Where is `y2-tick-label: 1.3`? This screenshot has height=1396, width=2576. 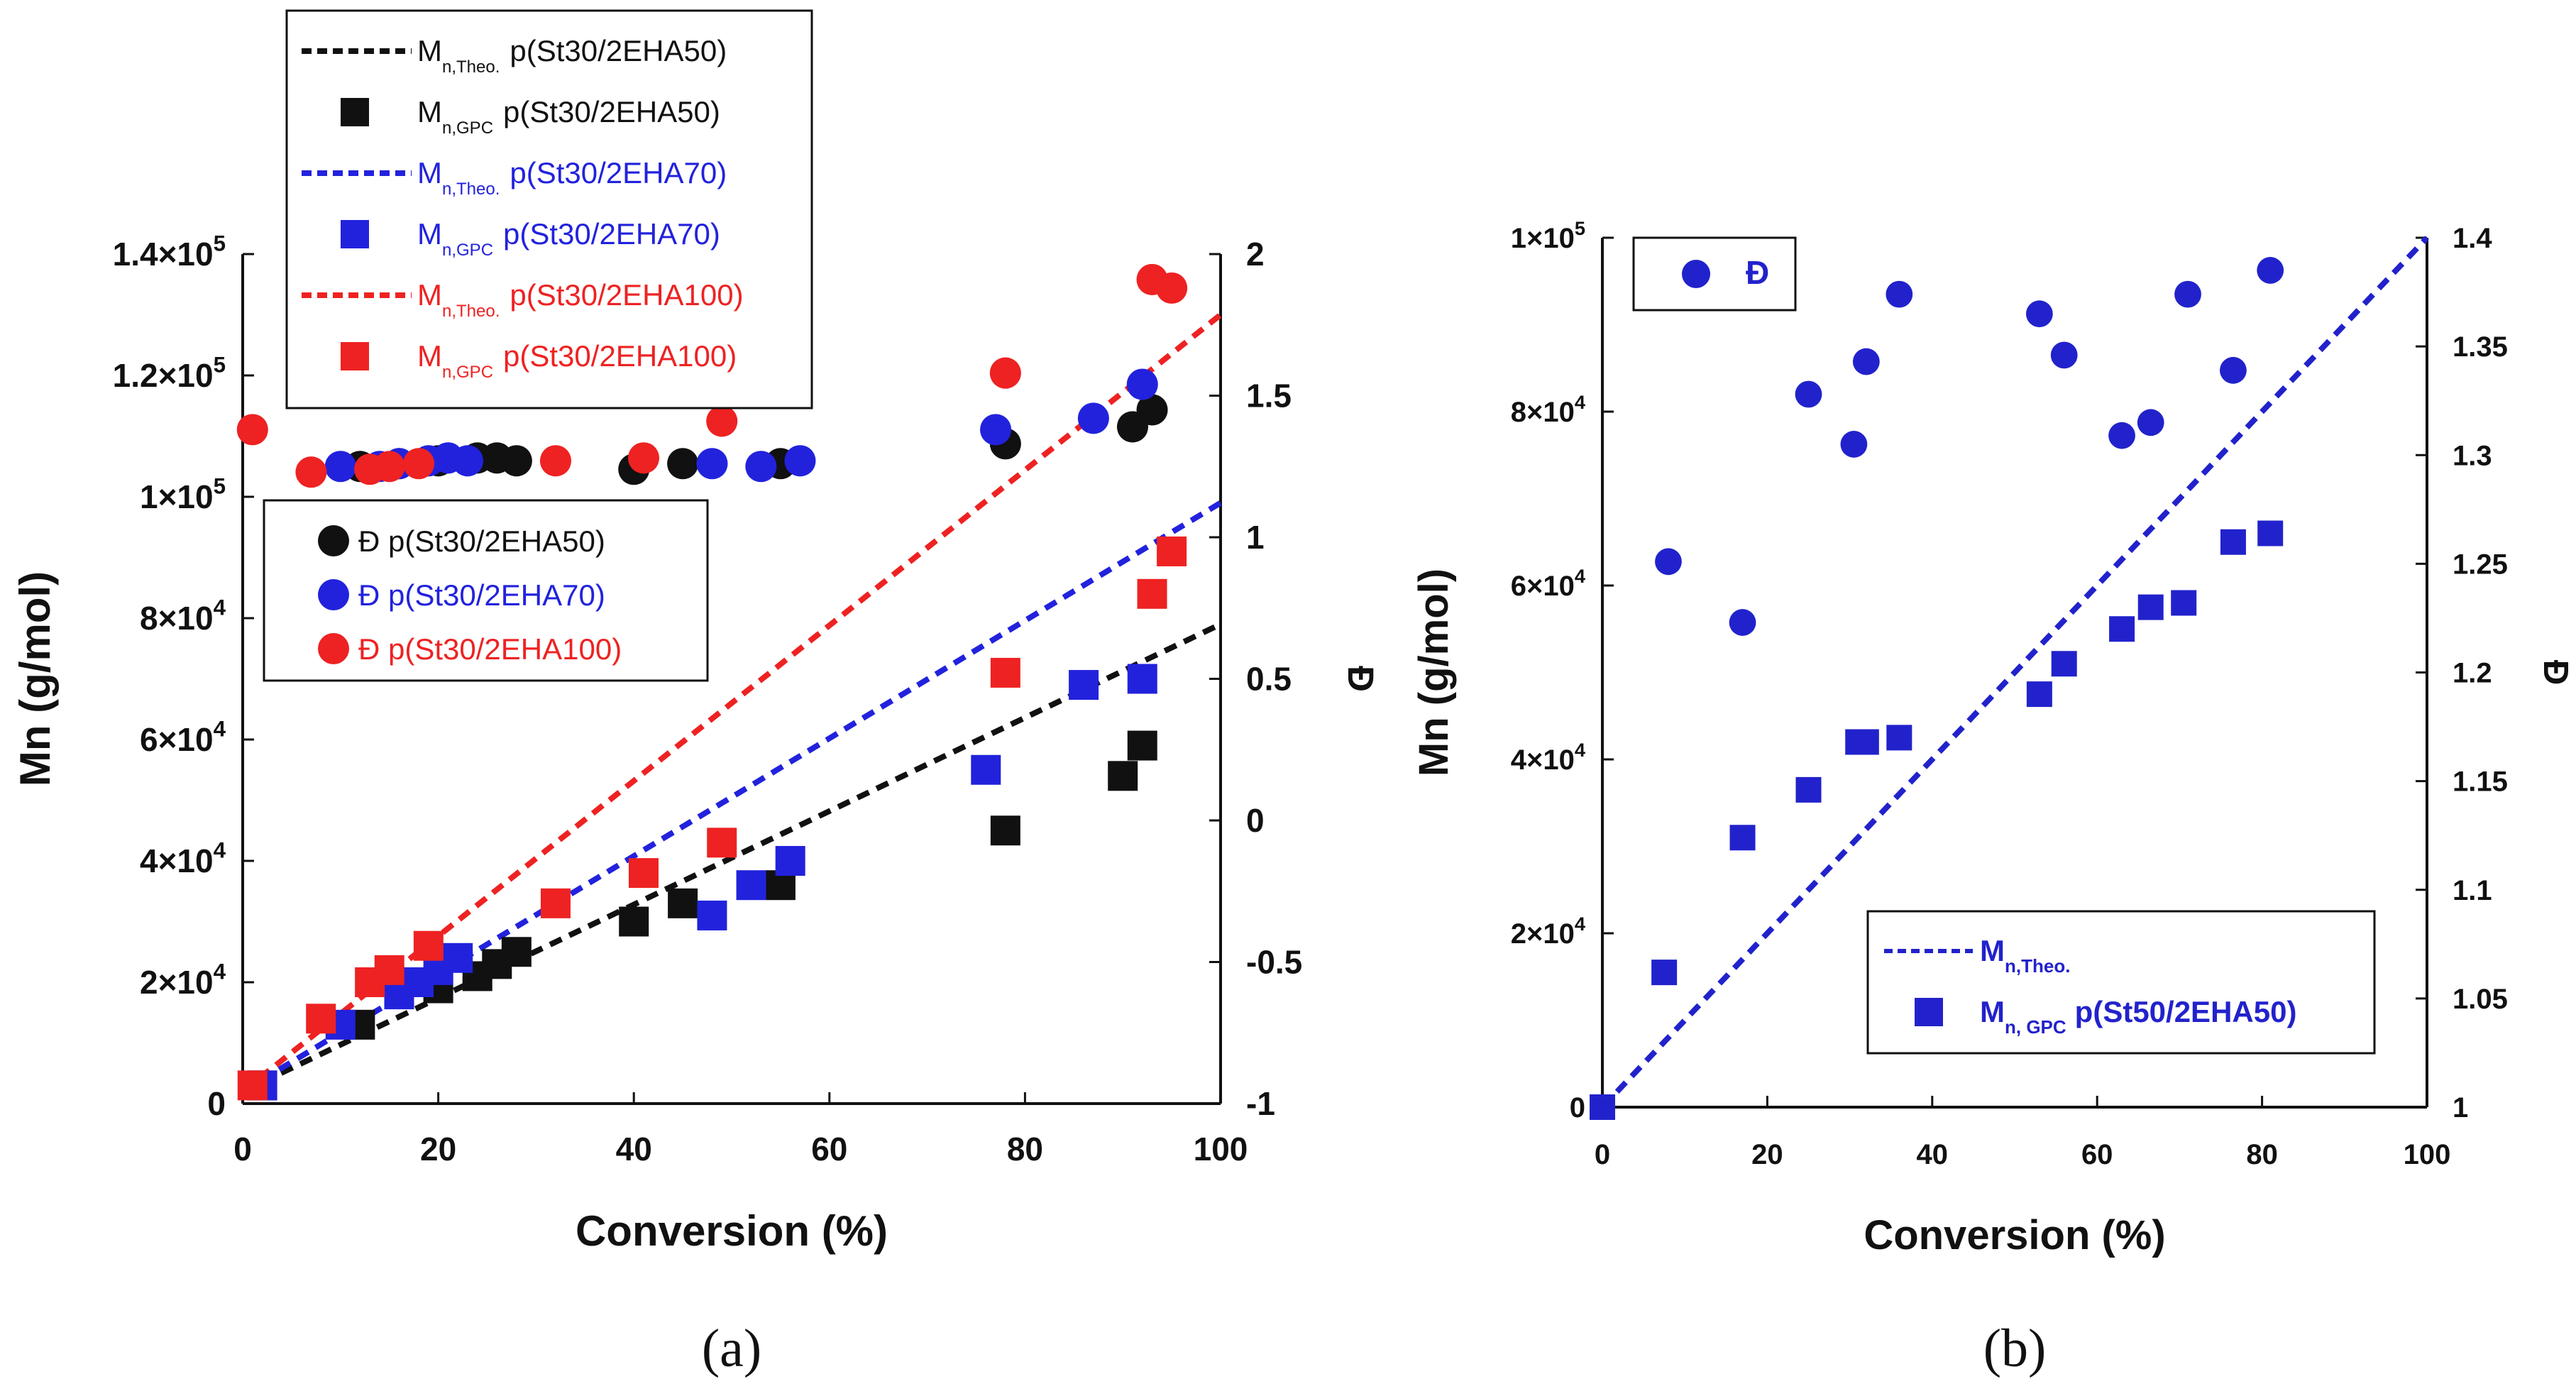 y2-tick-label: 1.3 is located at coordinates (2472, 455).